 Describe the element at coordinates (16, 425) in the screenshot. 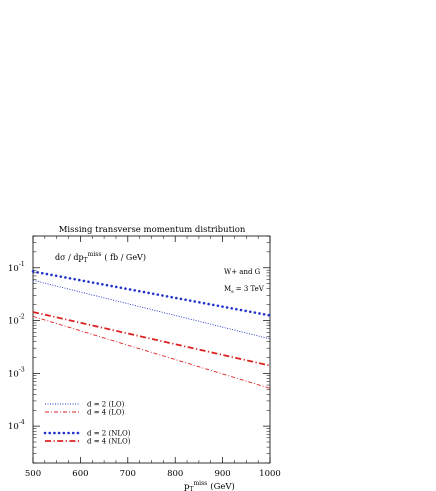

I see `y-tick-label: 10⁻⁴` at that location.